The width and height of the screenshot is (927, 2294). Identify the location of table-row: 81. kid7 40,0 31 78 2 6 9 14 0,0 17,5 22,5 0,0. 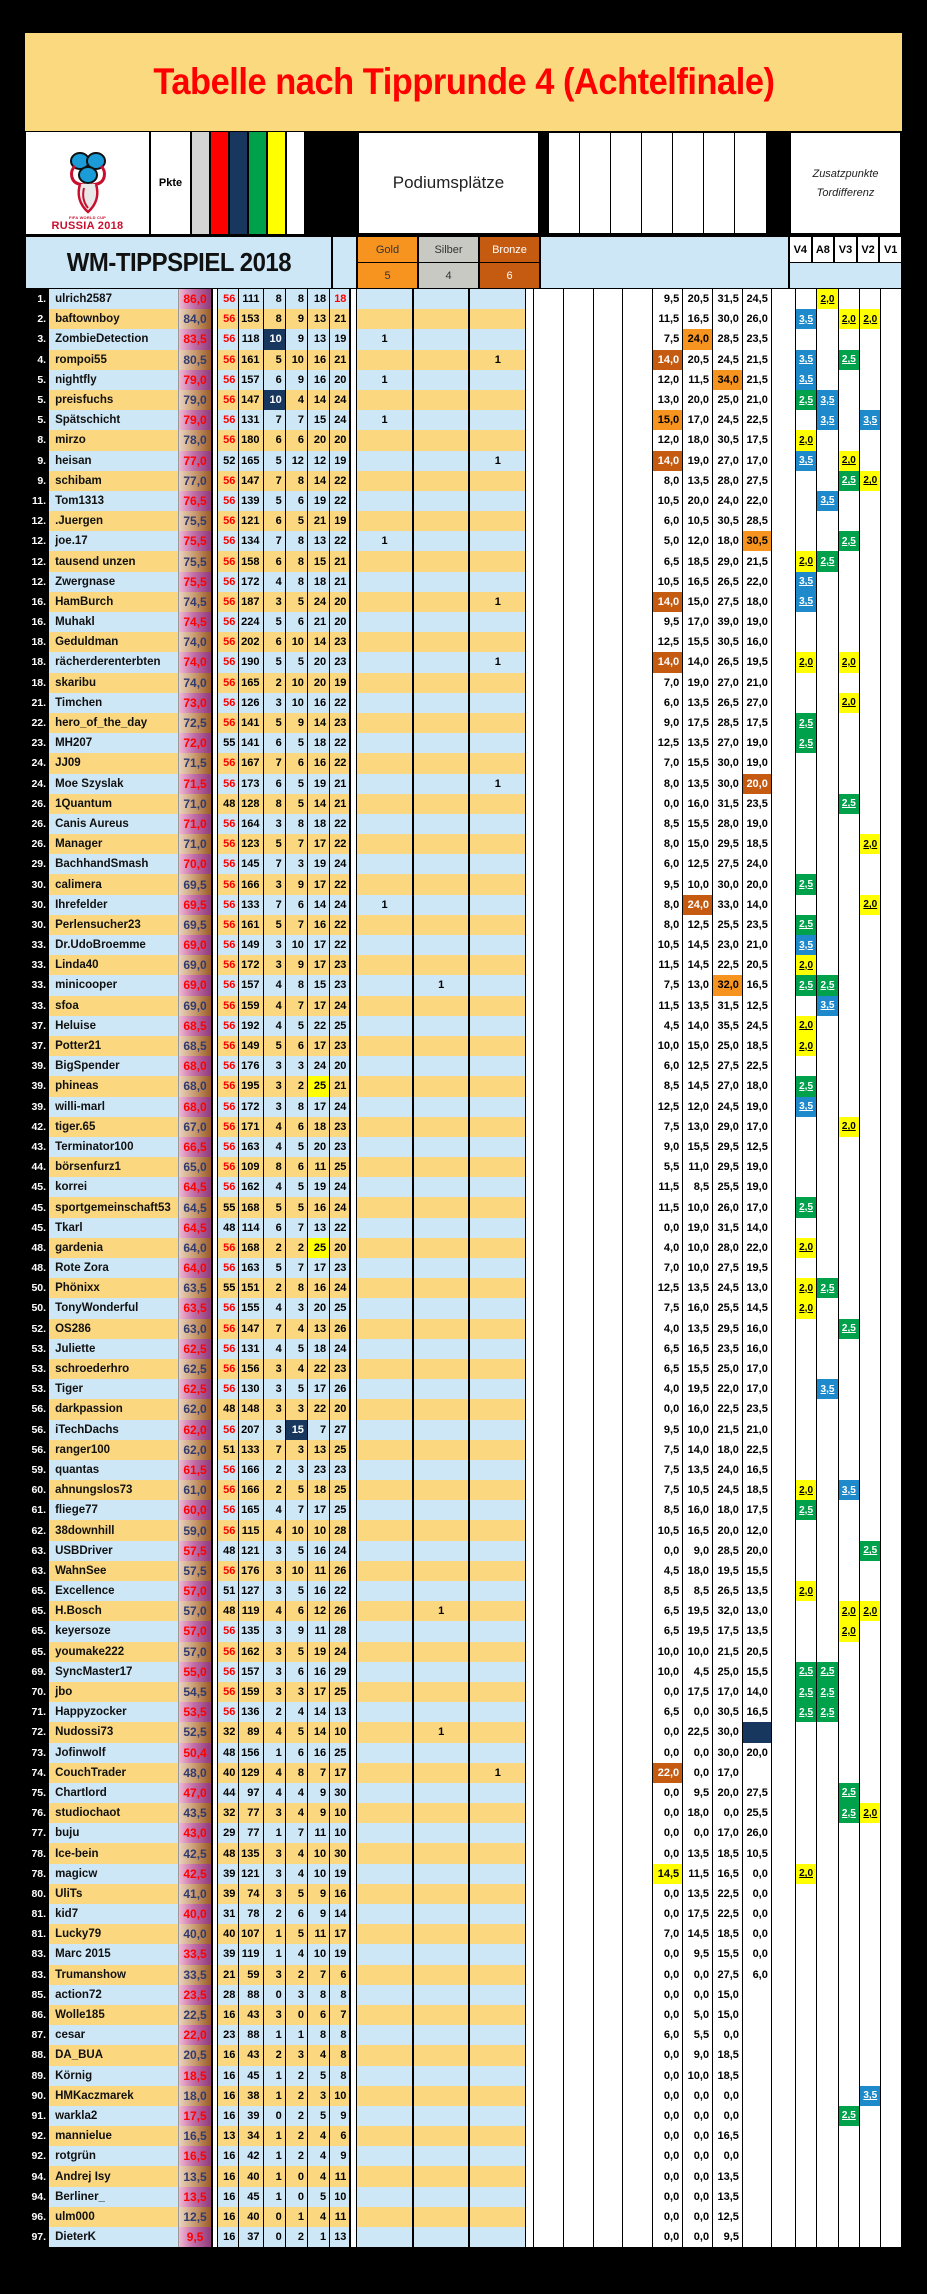
(463, 1914).